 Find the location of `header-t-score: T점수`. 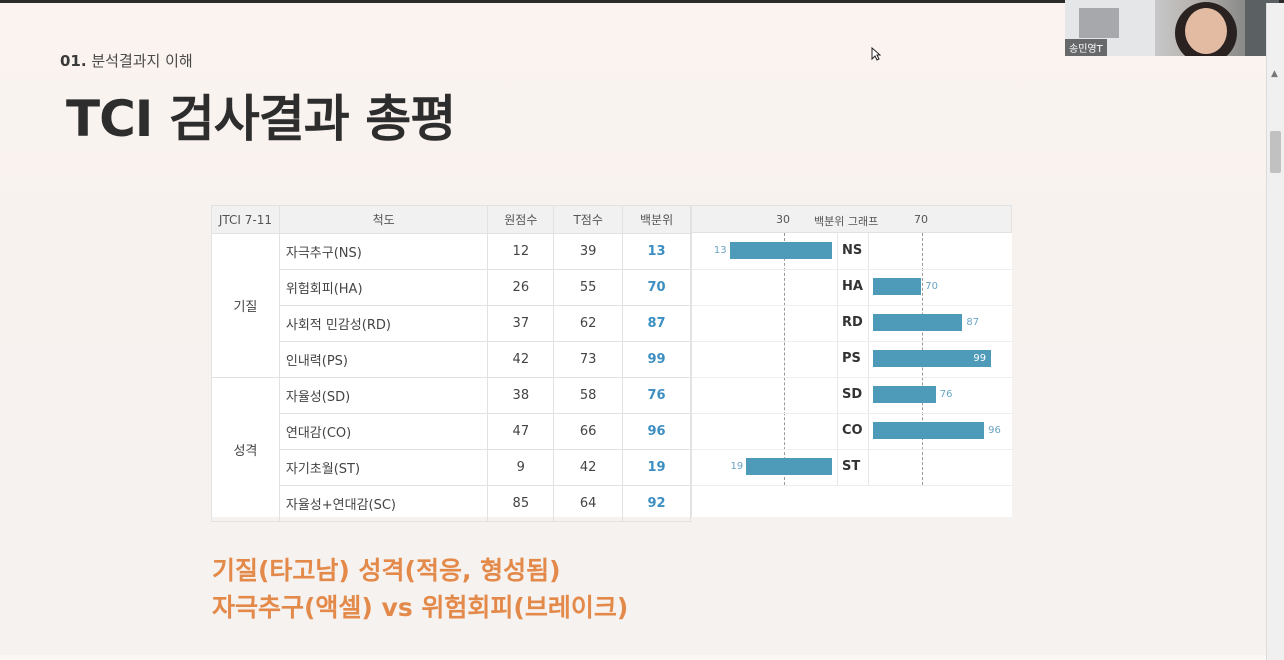

header-t-score: T점수 is located at coordinates (588, 219).